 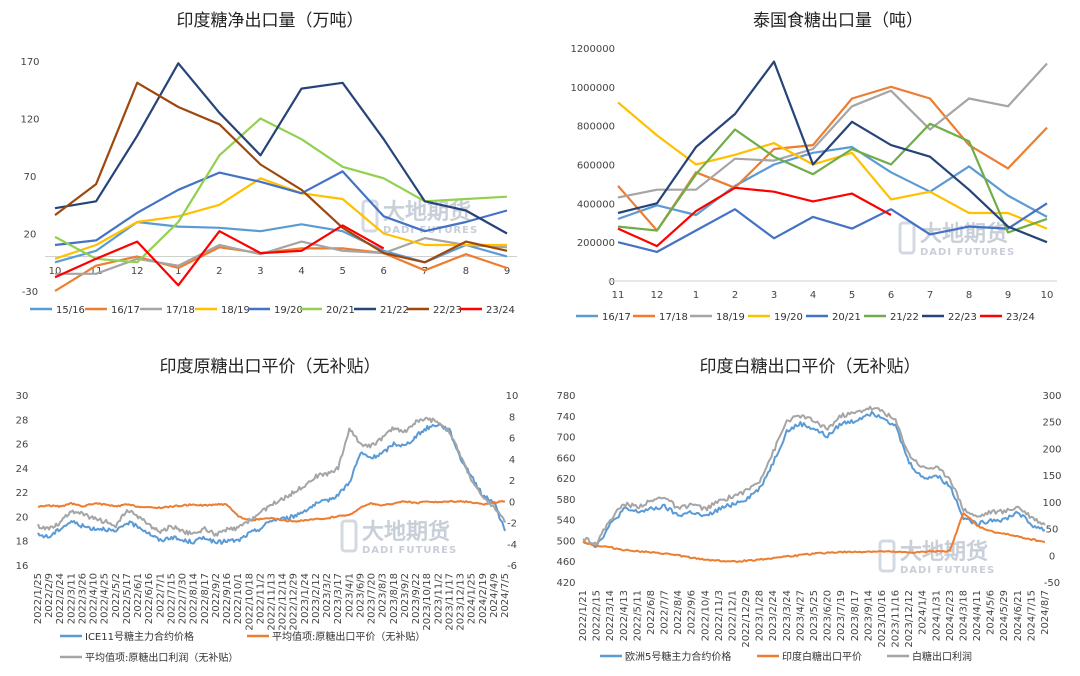 I want to click on x-tick-label: 2022/6/8, so click(x=651, y=612).